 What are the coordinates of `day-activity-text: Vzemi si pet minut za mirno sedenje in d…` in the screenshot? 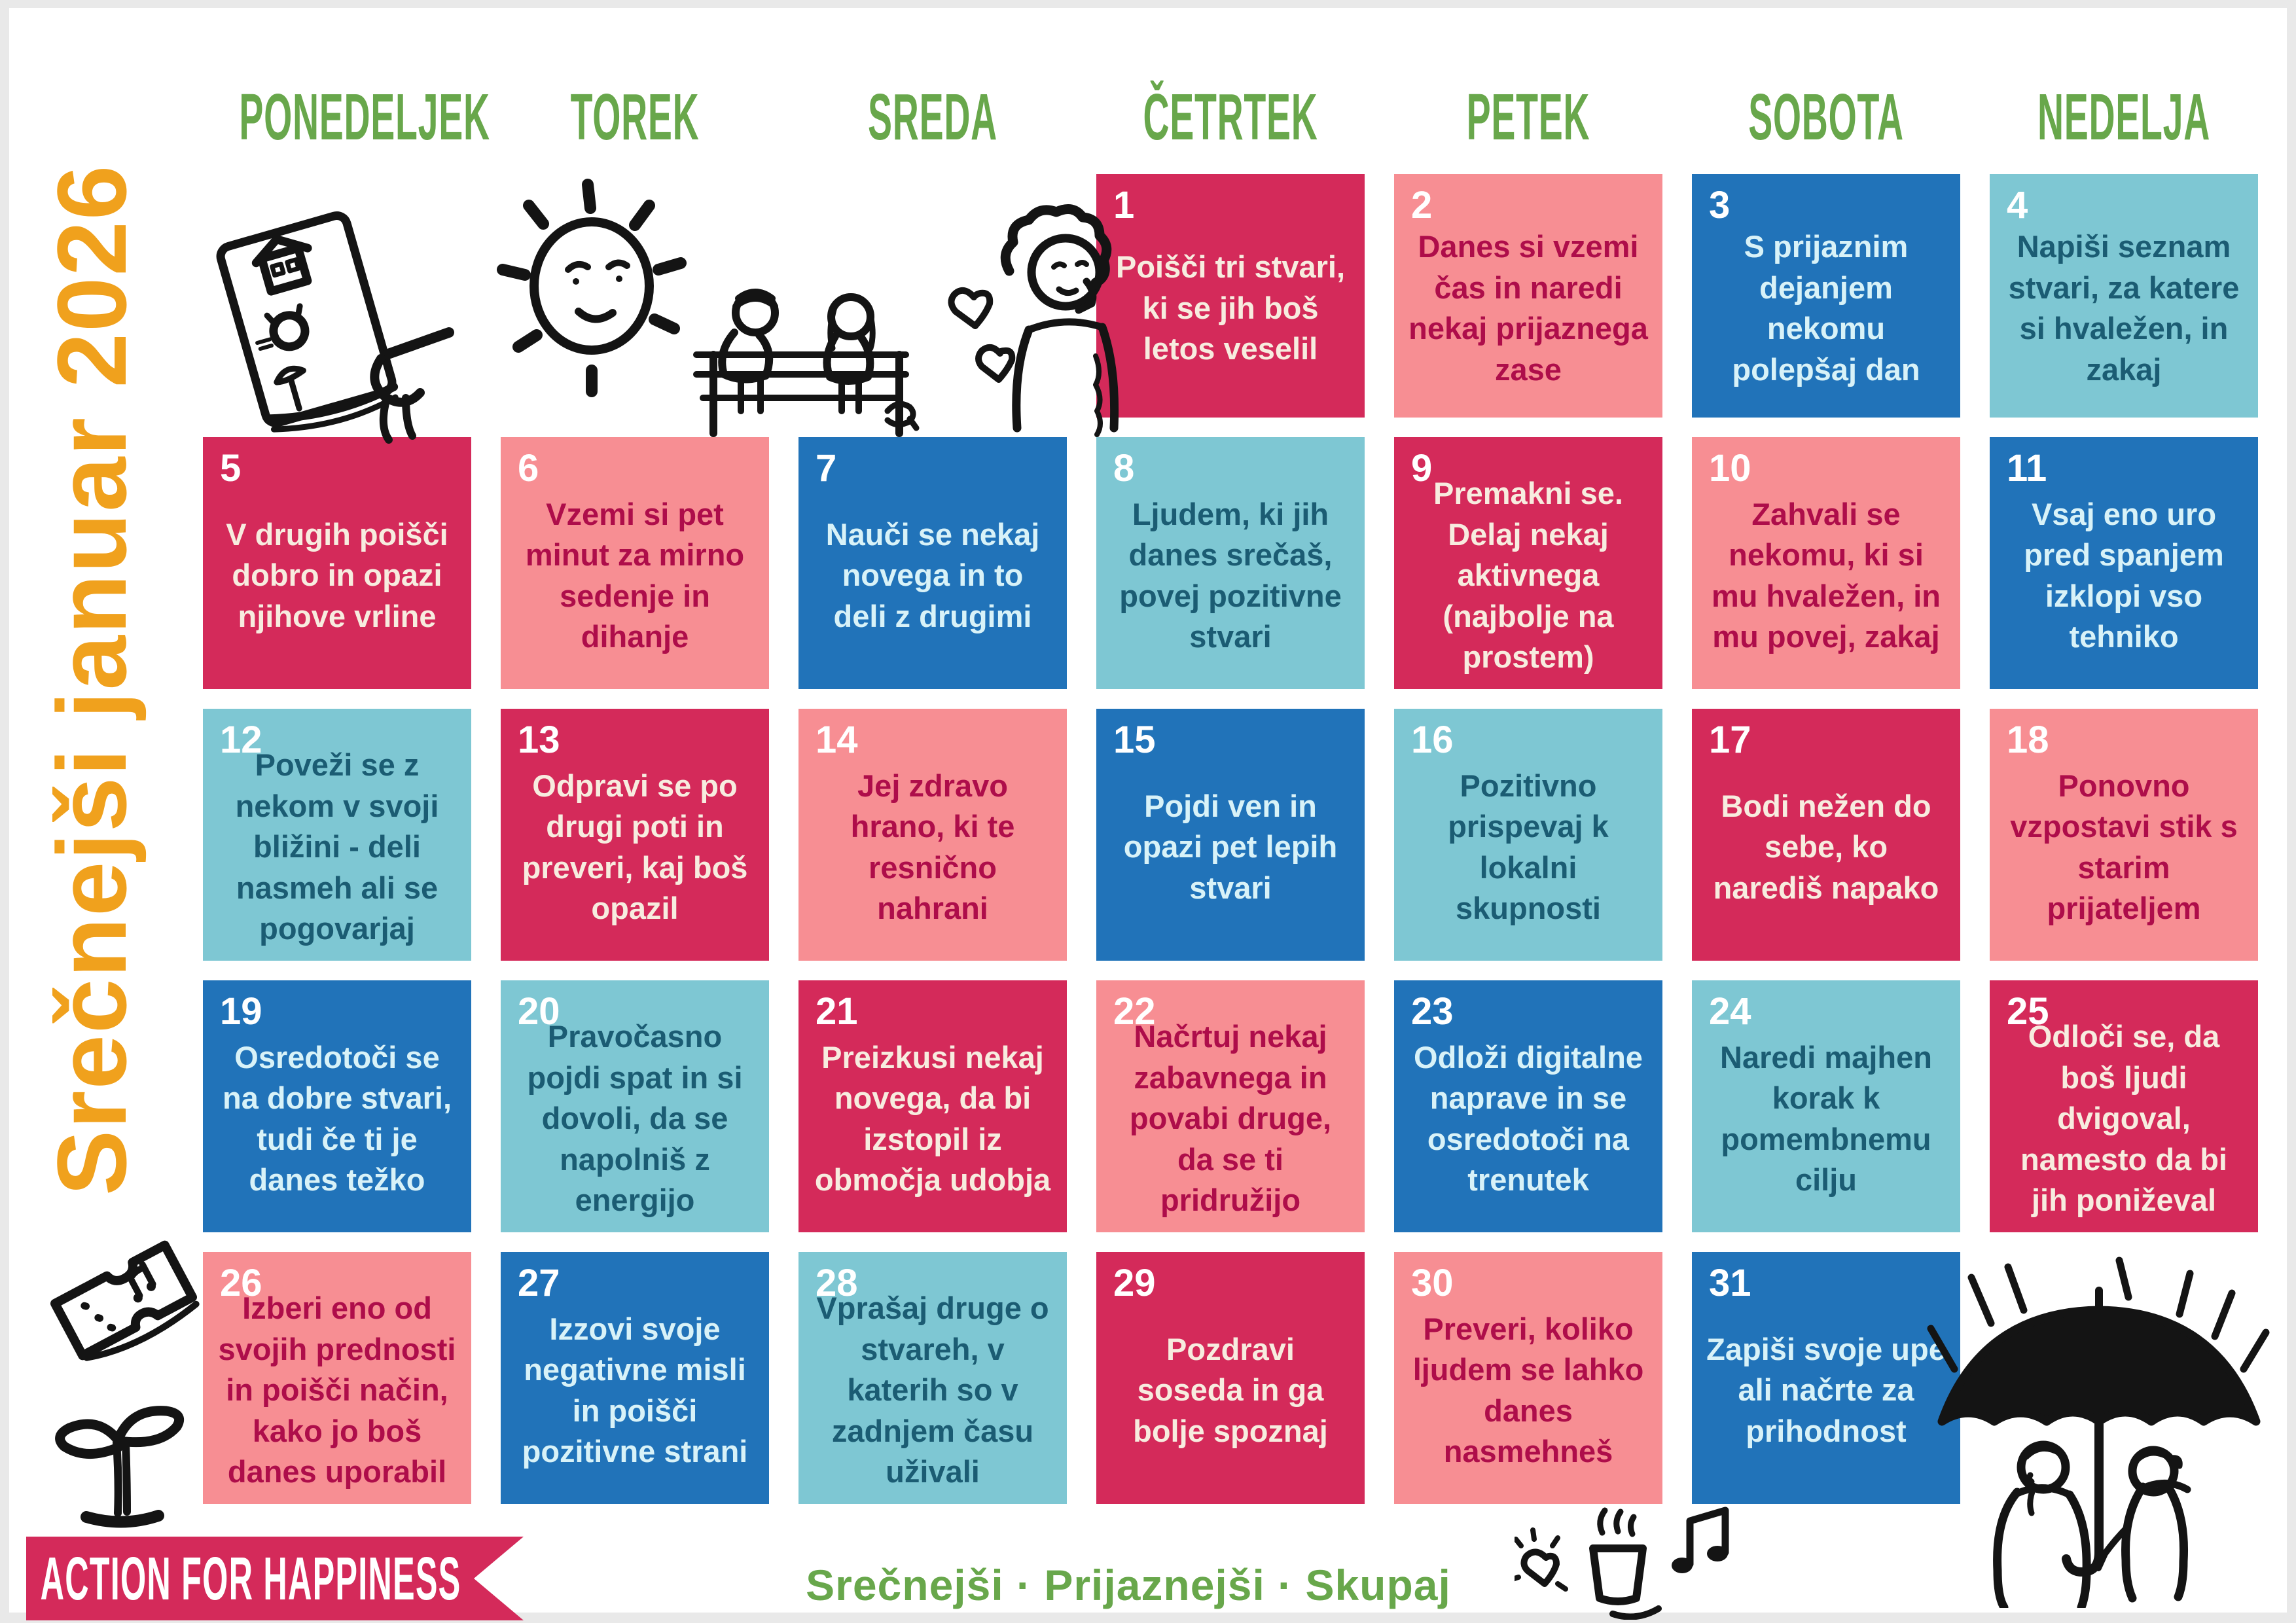 It's located at (635, 575).